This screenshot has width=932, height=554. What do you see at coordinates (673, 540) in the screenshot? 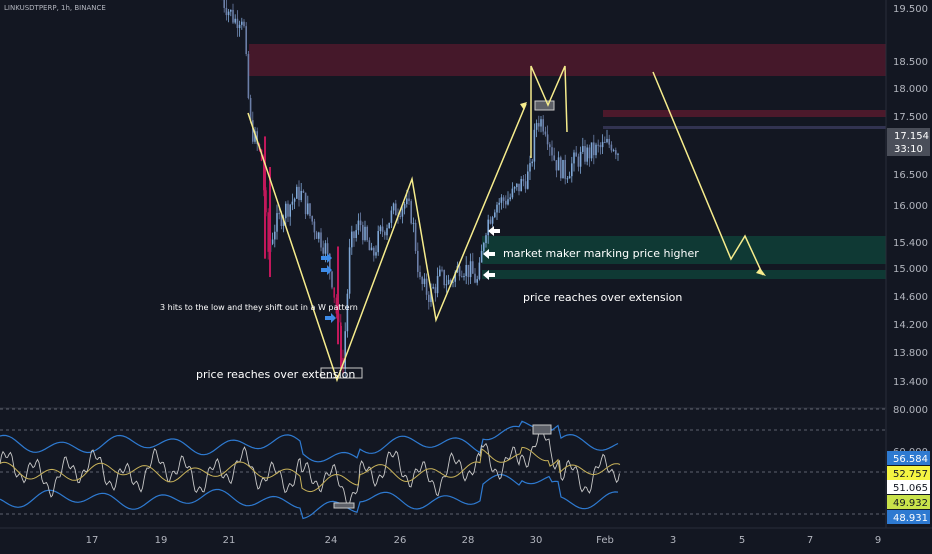
I see `x-tick-label: 3` at bounding box center [673, 540].